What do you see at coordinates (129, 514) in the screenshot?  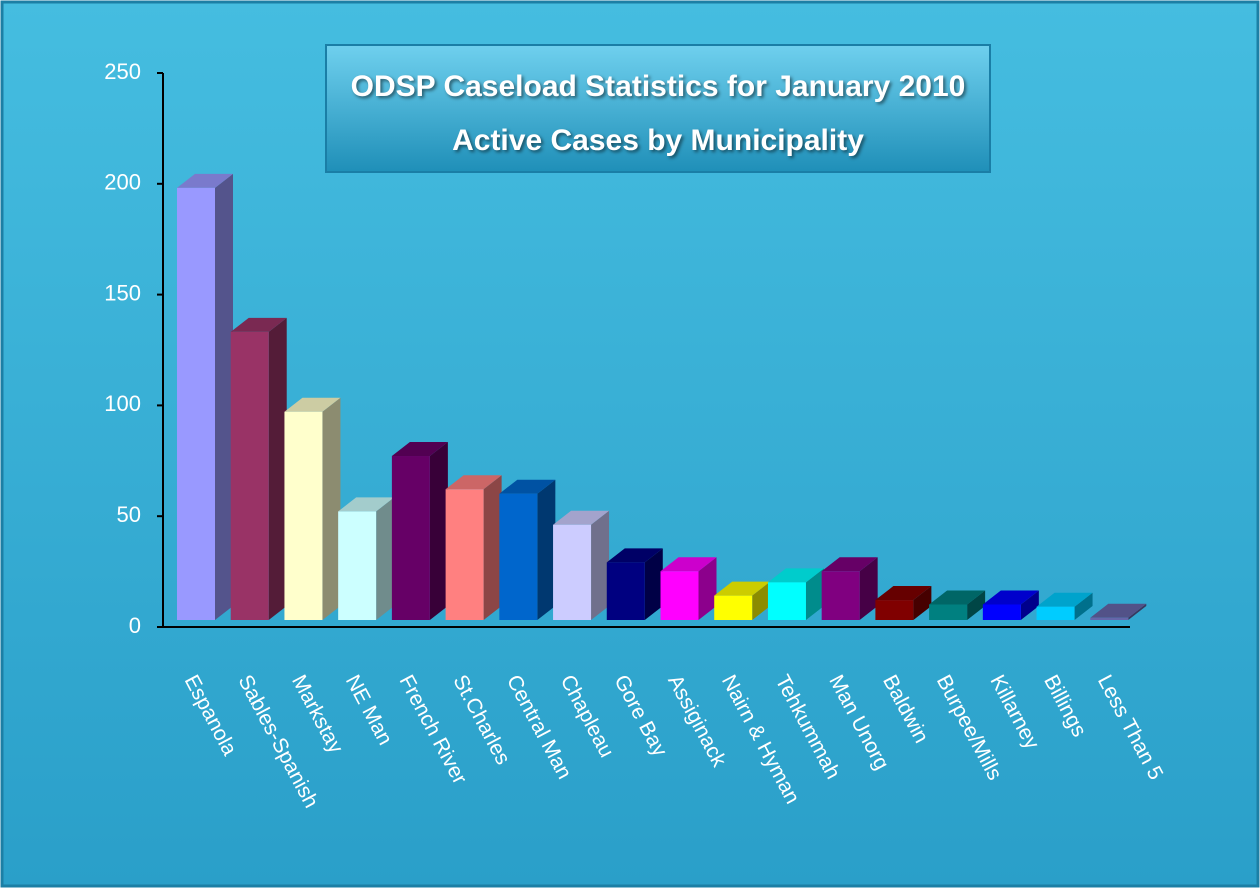 I see `y-tick-label: 50` at bounding box center [129, 514].